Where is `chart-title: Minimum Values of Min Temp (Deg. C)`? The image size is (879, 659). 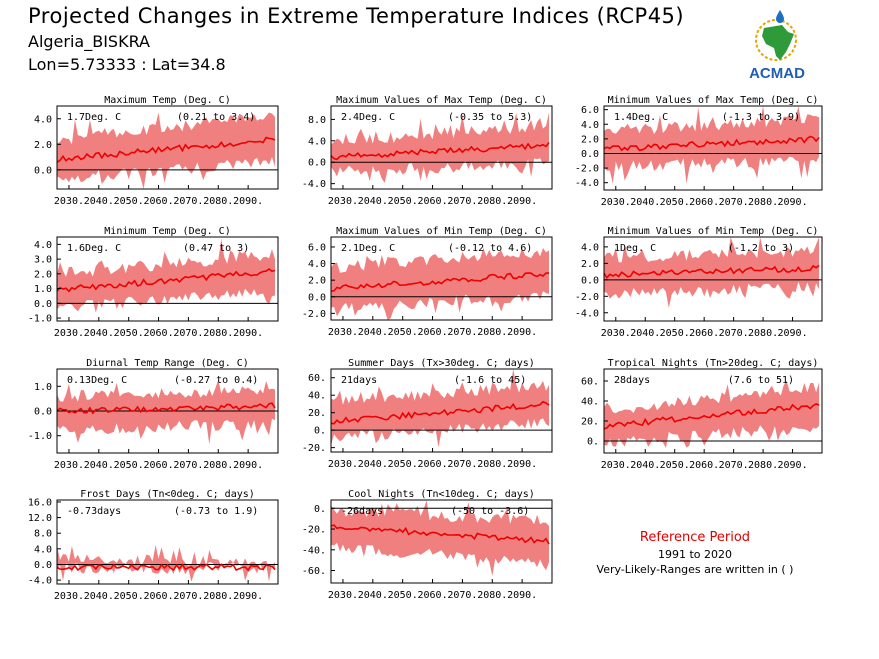 chart-title: Minimum Values of Min Temp (Deg. C) is located at coordinates (713, 231).